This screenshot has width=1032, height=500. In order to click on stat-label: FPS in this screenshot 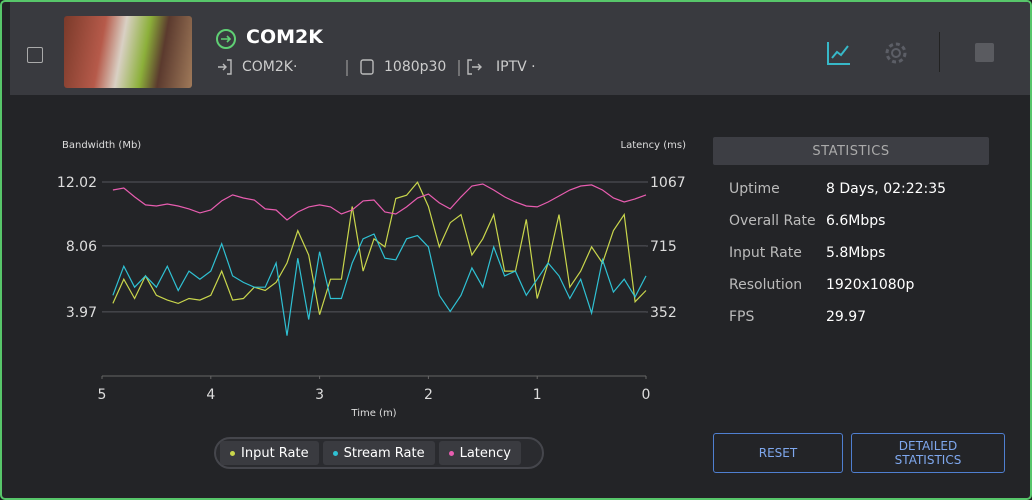, I will do `click(742, 317)`.